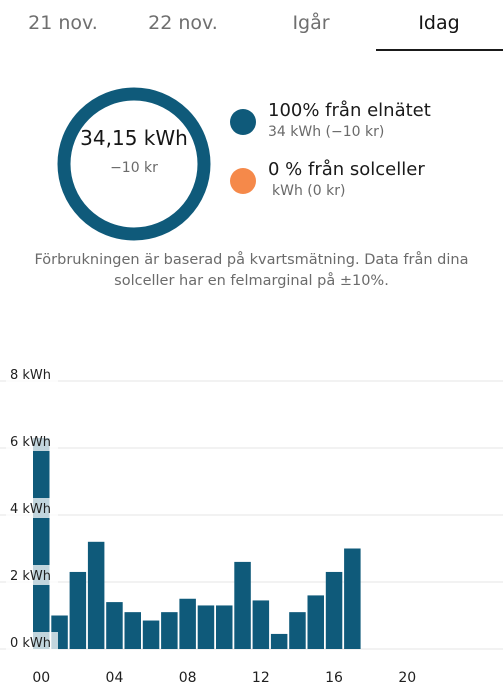 Image resolution: width=503 pixels, height=700 pixels. What do you see at coordinates (243, 181) in the screenshot?
I see `solar-color-dot` at bounding box center [243, 181].